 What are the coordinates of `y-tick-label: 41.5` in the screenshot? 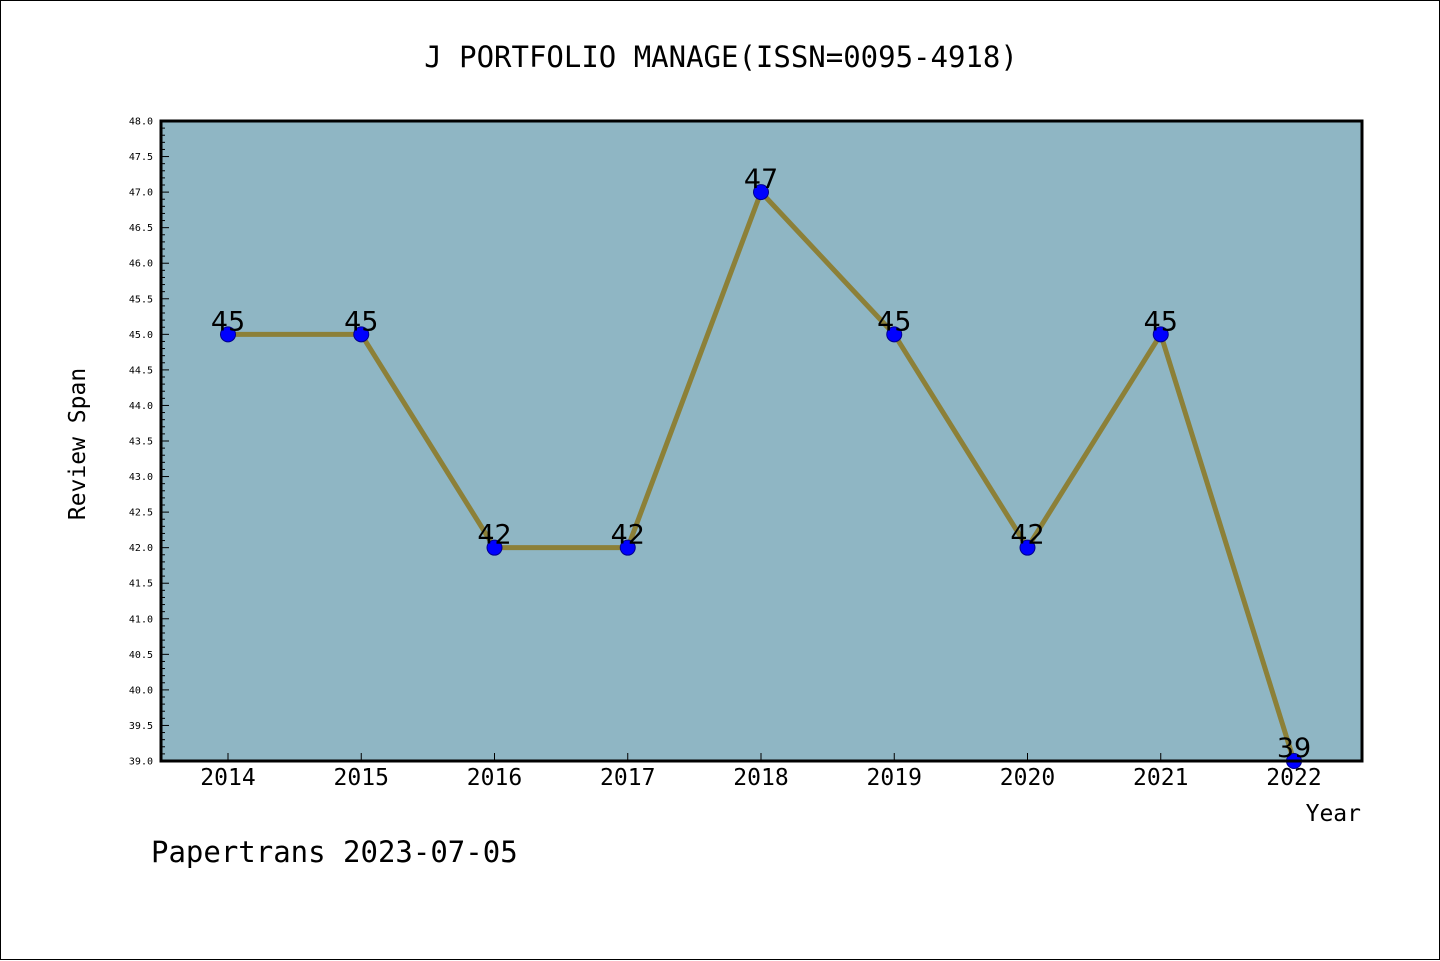 It's located at (141, 584).